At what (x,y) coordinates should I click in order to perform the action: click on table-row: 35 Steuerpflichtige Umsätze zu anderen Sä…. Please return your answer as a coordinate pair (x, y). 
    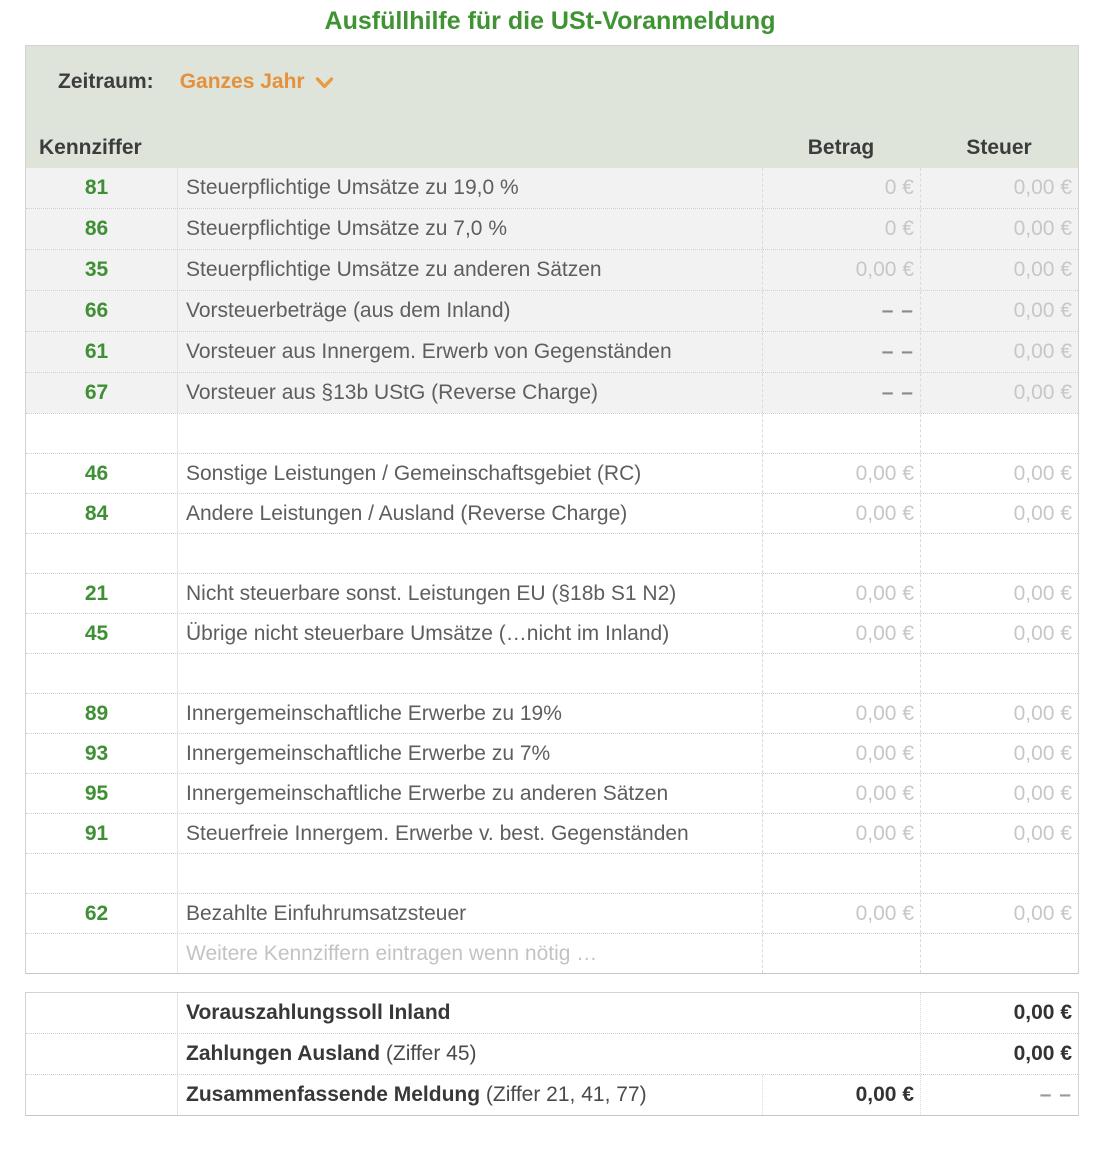
    Looking at the image, I should click on (552, 269).